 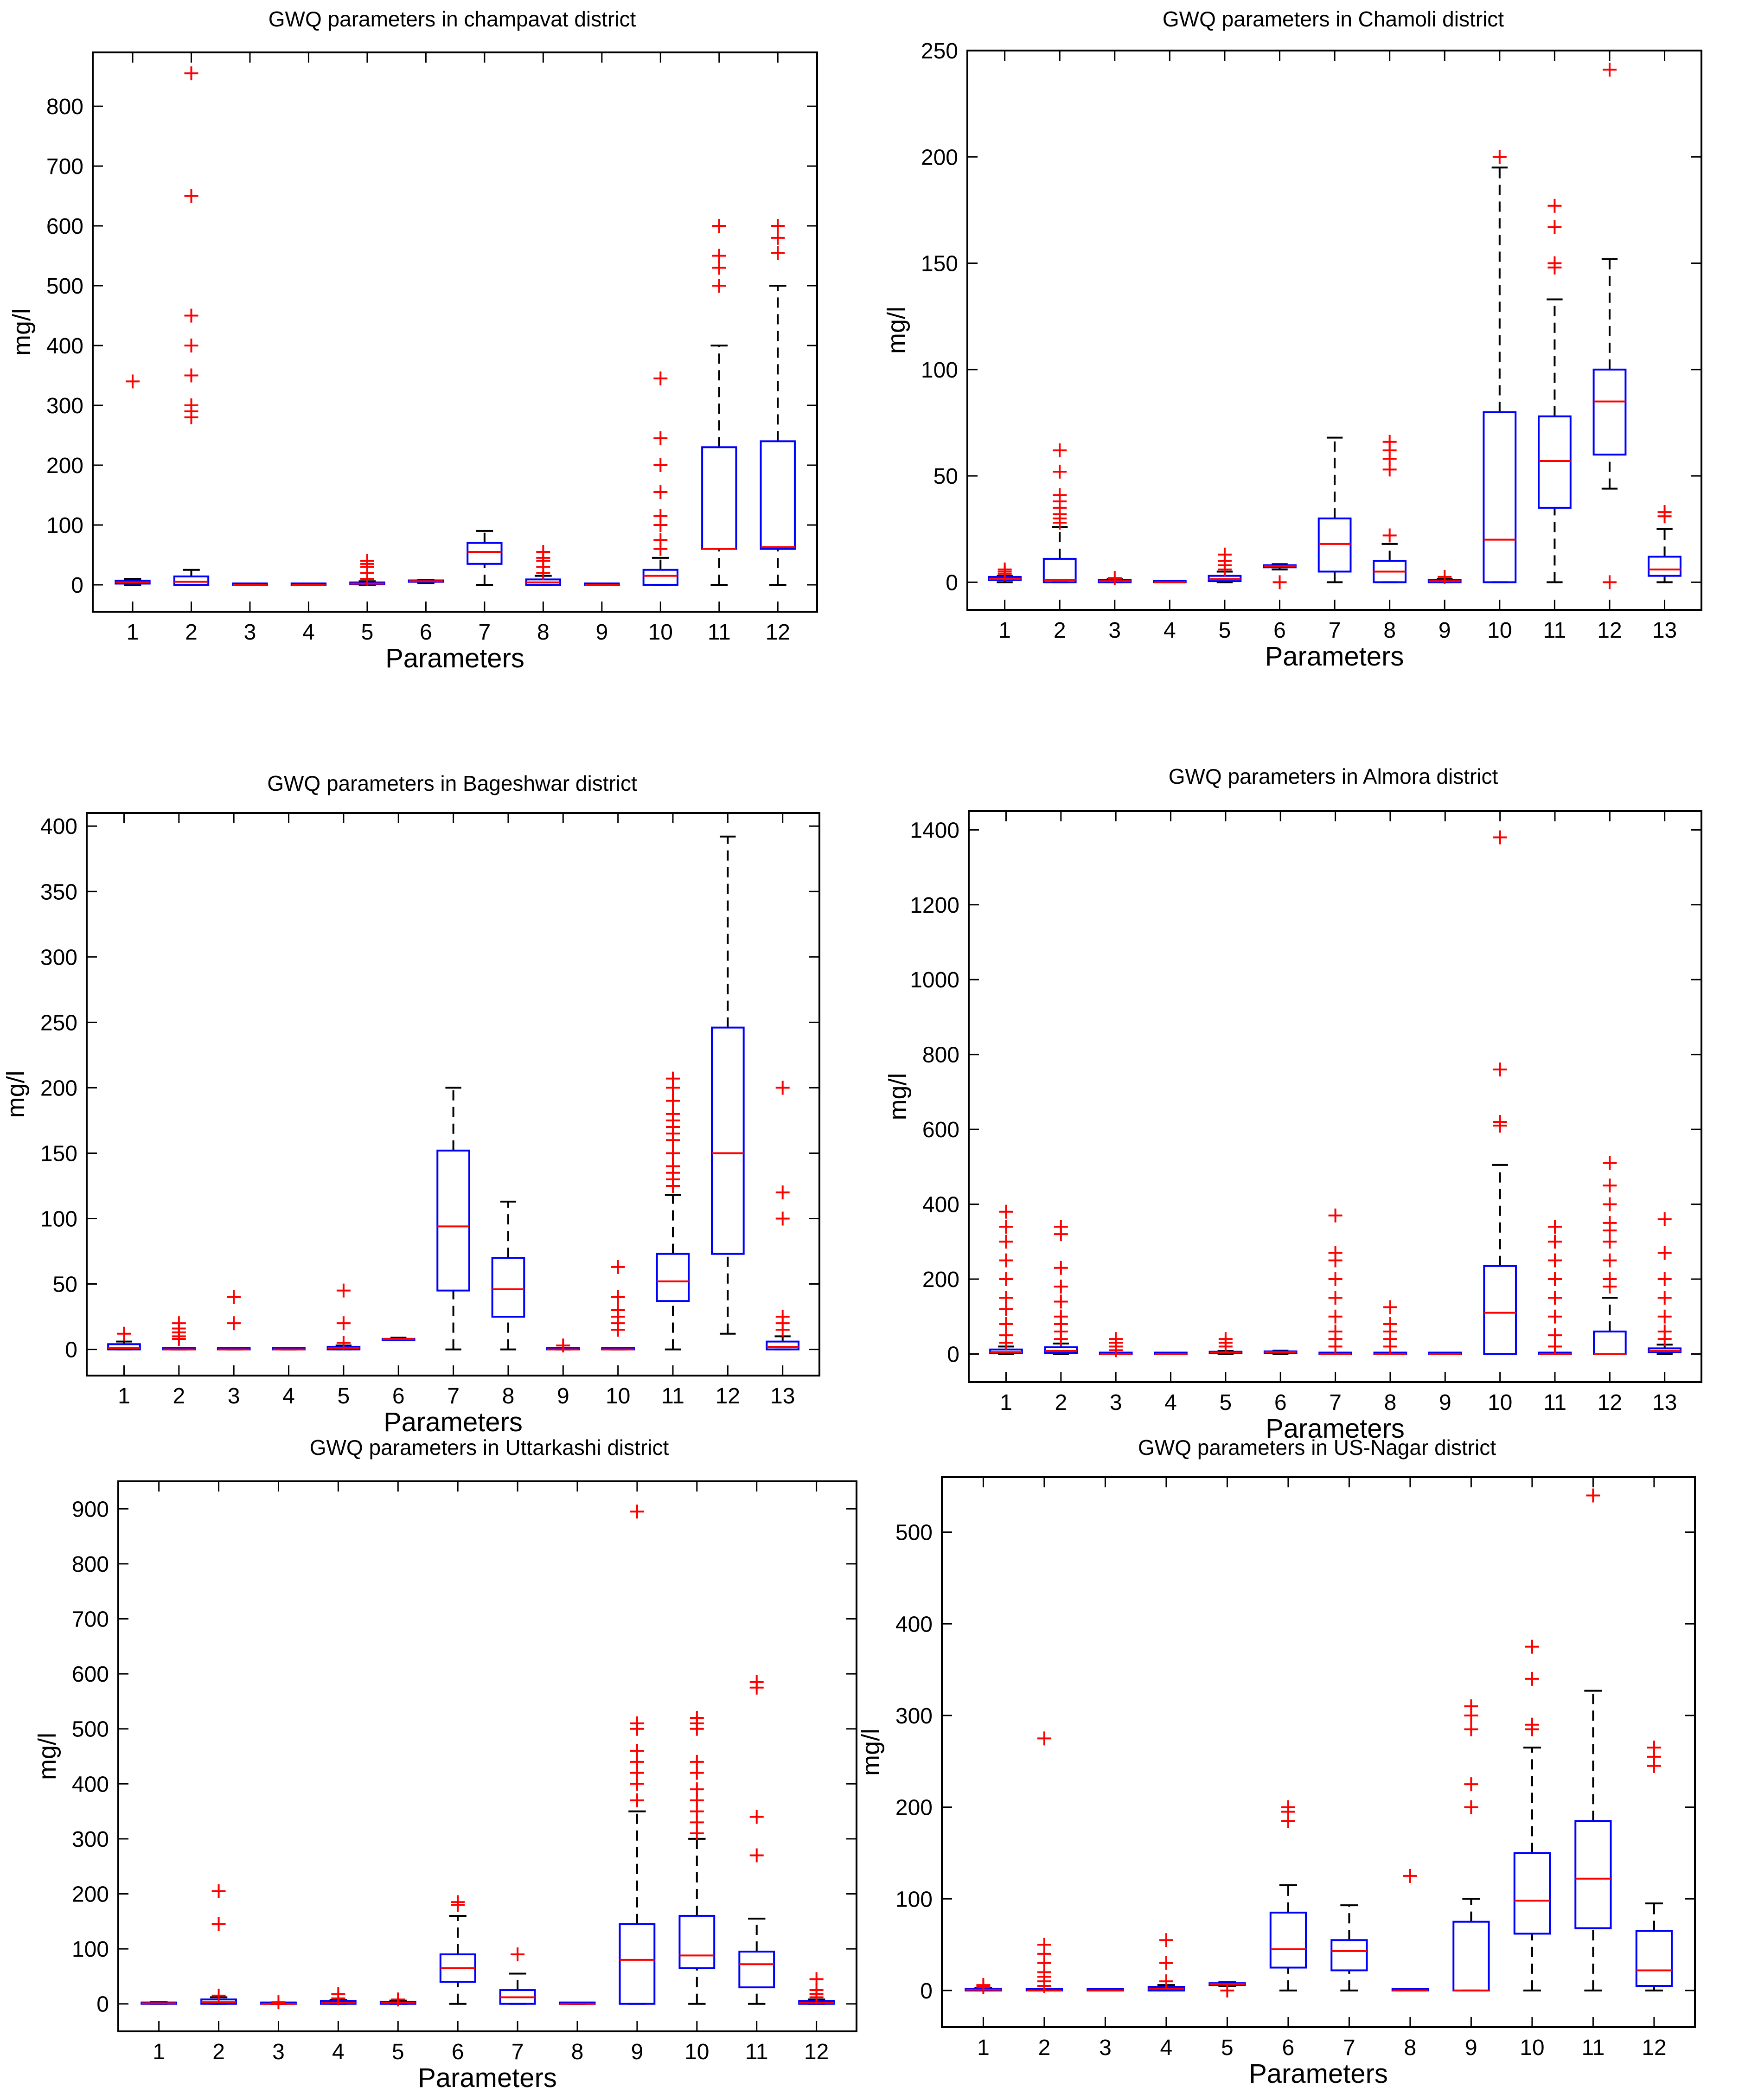 I want to click on y-tick-label: 400, so click(x=940, y=1205).